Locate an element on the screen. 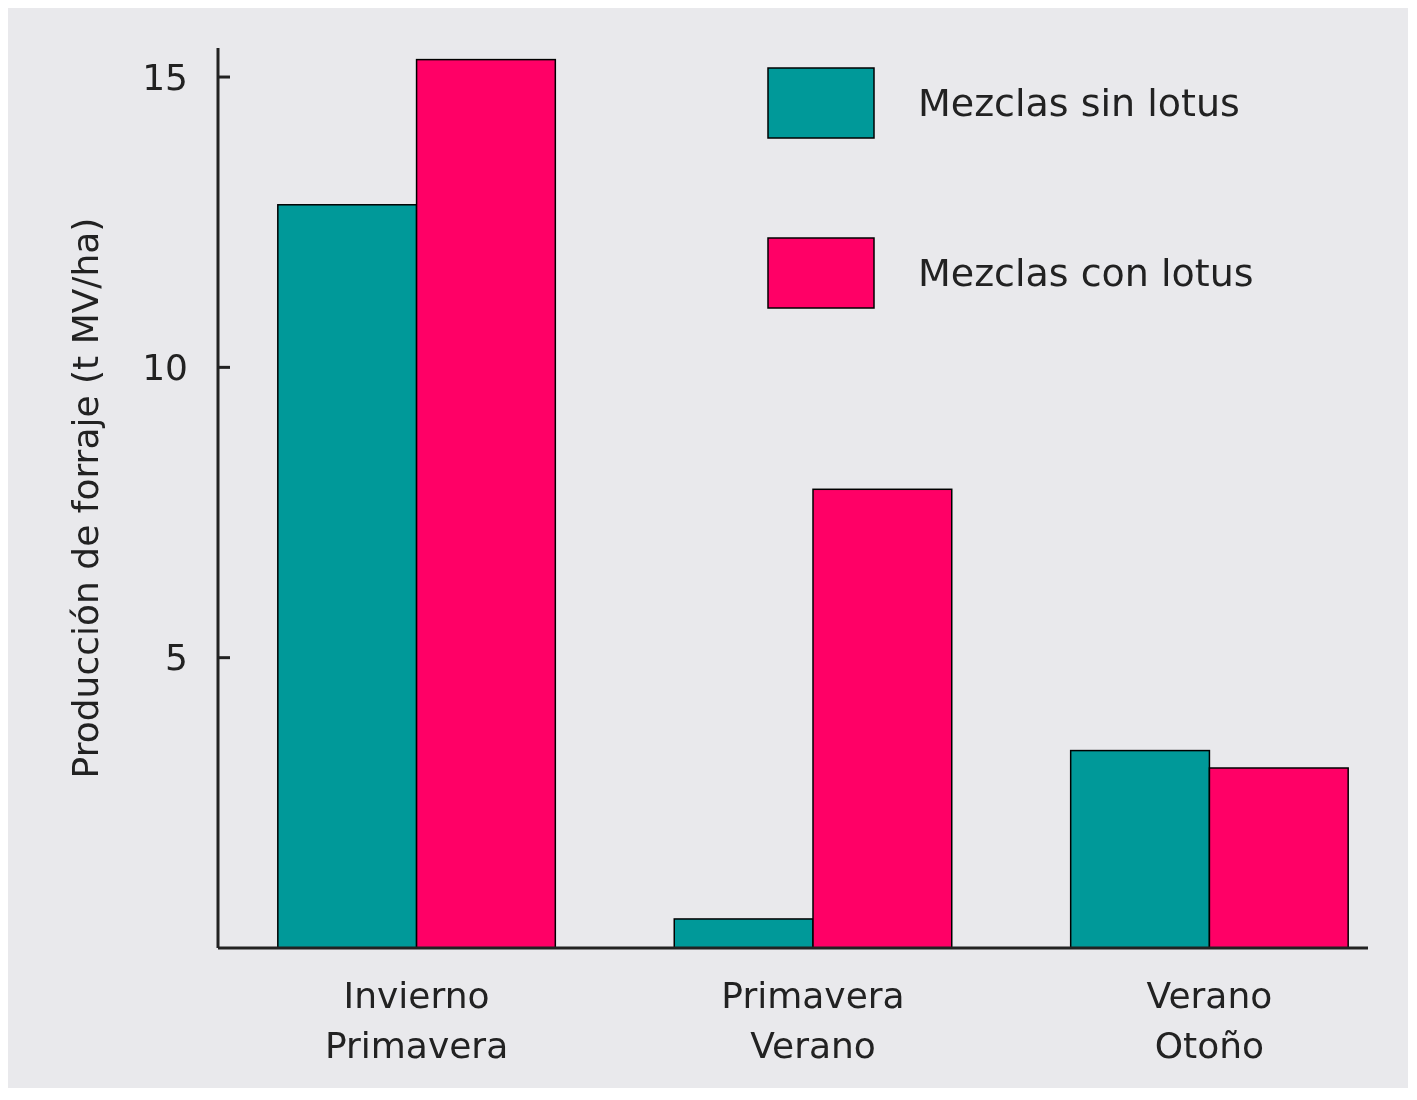  y-tick-label: 5 is located at coordinates (176, 658).